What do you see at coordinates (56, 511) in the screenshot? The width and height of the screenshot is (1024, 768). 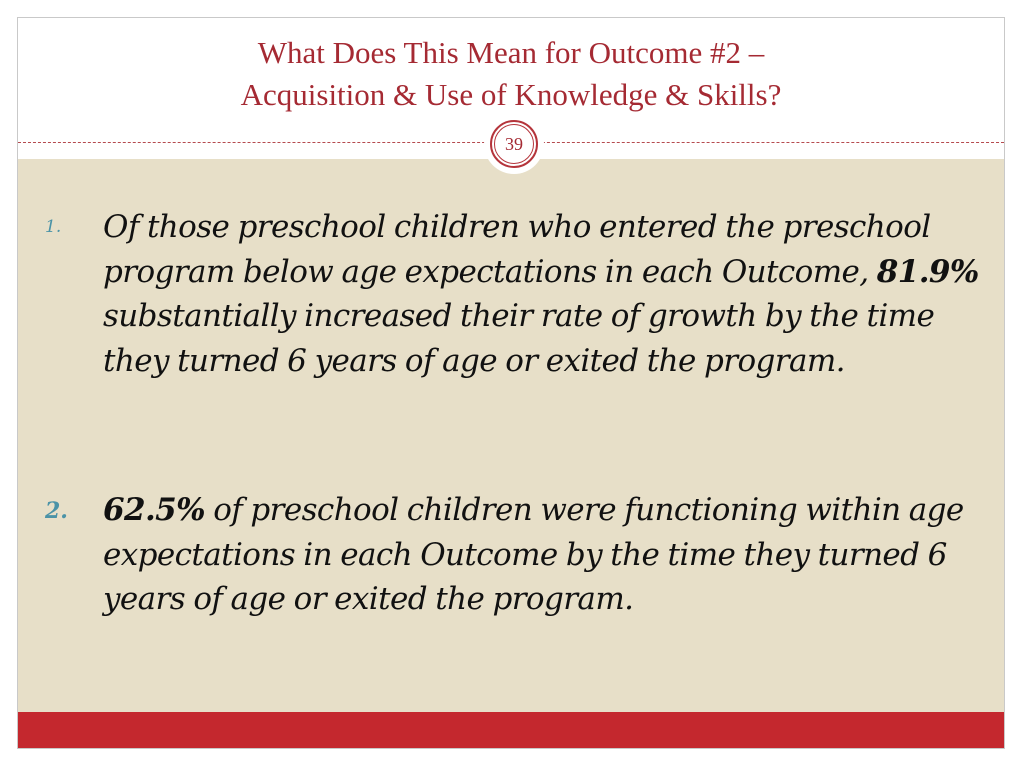 I see `list-item-number: 2.` at bounding box center [56, 511].